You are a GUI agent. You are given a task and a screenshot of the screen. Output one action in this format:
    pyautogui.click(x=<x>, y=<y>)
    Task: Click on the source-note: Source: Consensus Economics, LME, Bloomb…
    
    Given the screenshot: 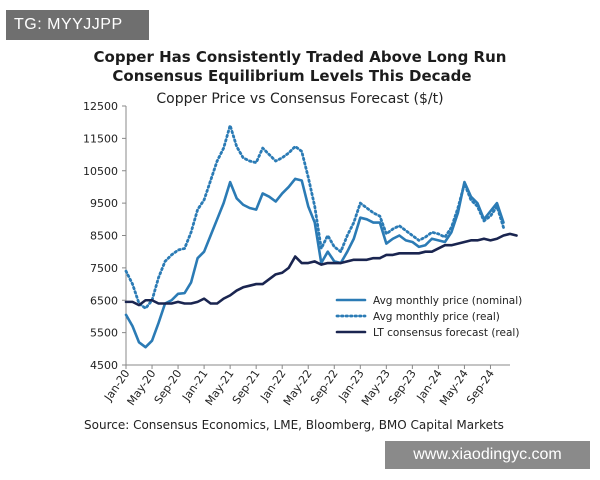 What is the action you would take?
    pyautogui.click(x=294, y=425)
    